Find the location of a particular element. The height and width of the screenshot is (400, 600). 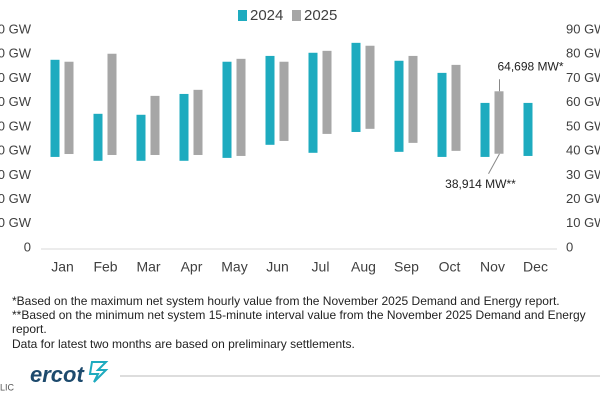

x-tick-label: Dec is located at coordinates (535, 267).